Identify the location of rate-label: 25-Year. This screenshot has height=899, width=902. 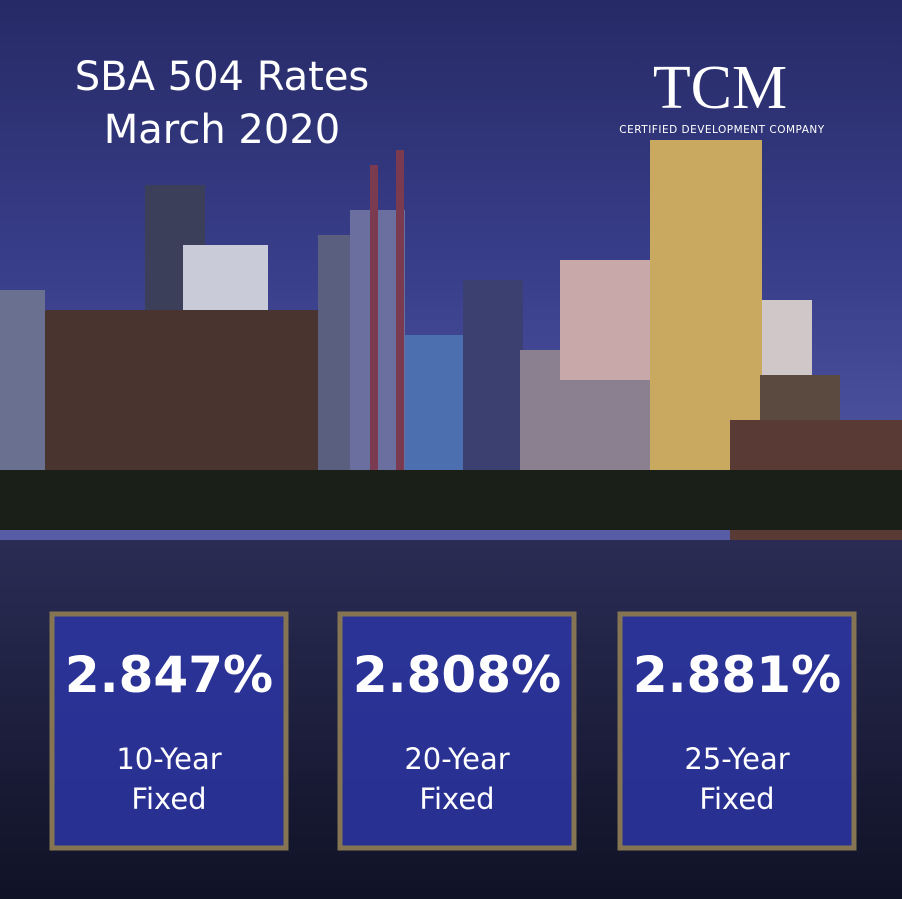
(736, 759).